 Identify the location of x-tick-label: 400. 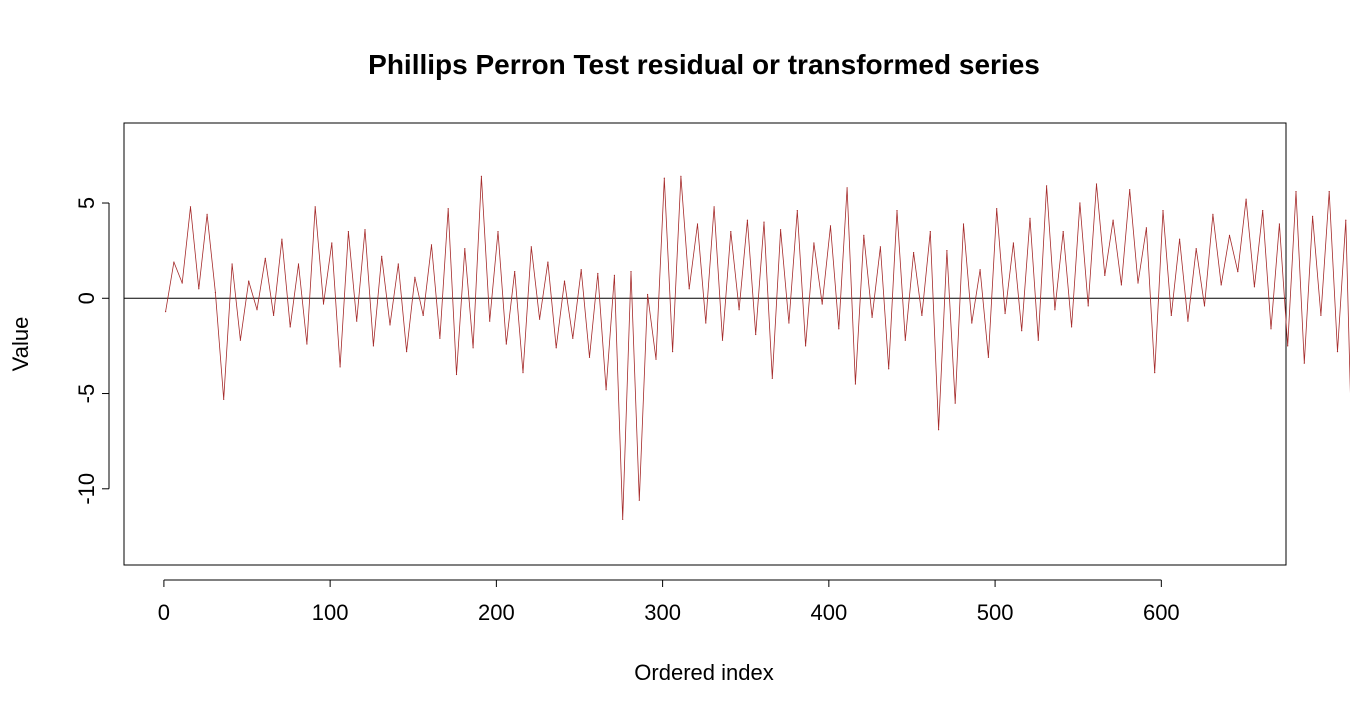
(828, 612).